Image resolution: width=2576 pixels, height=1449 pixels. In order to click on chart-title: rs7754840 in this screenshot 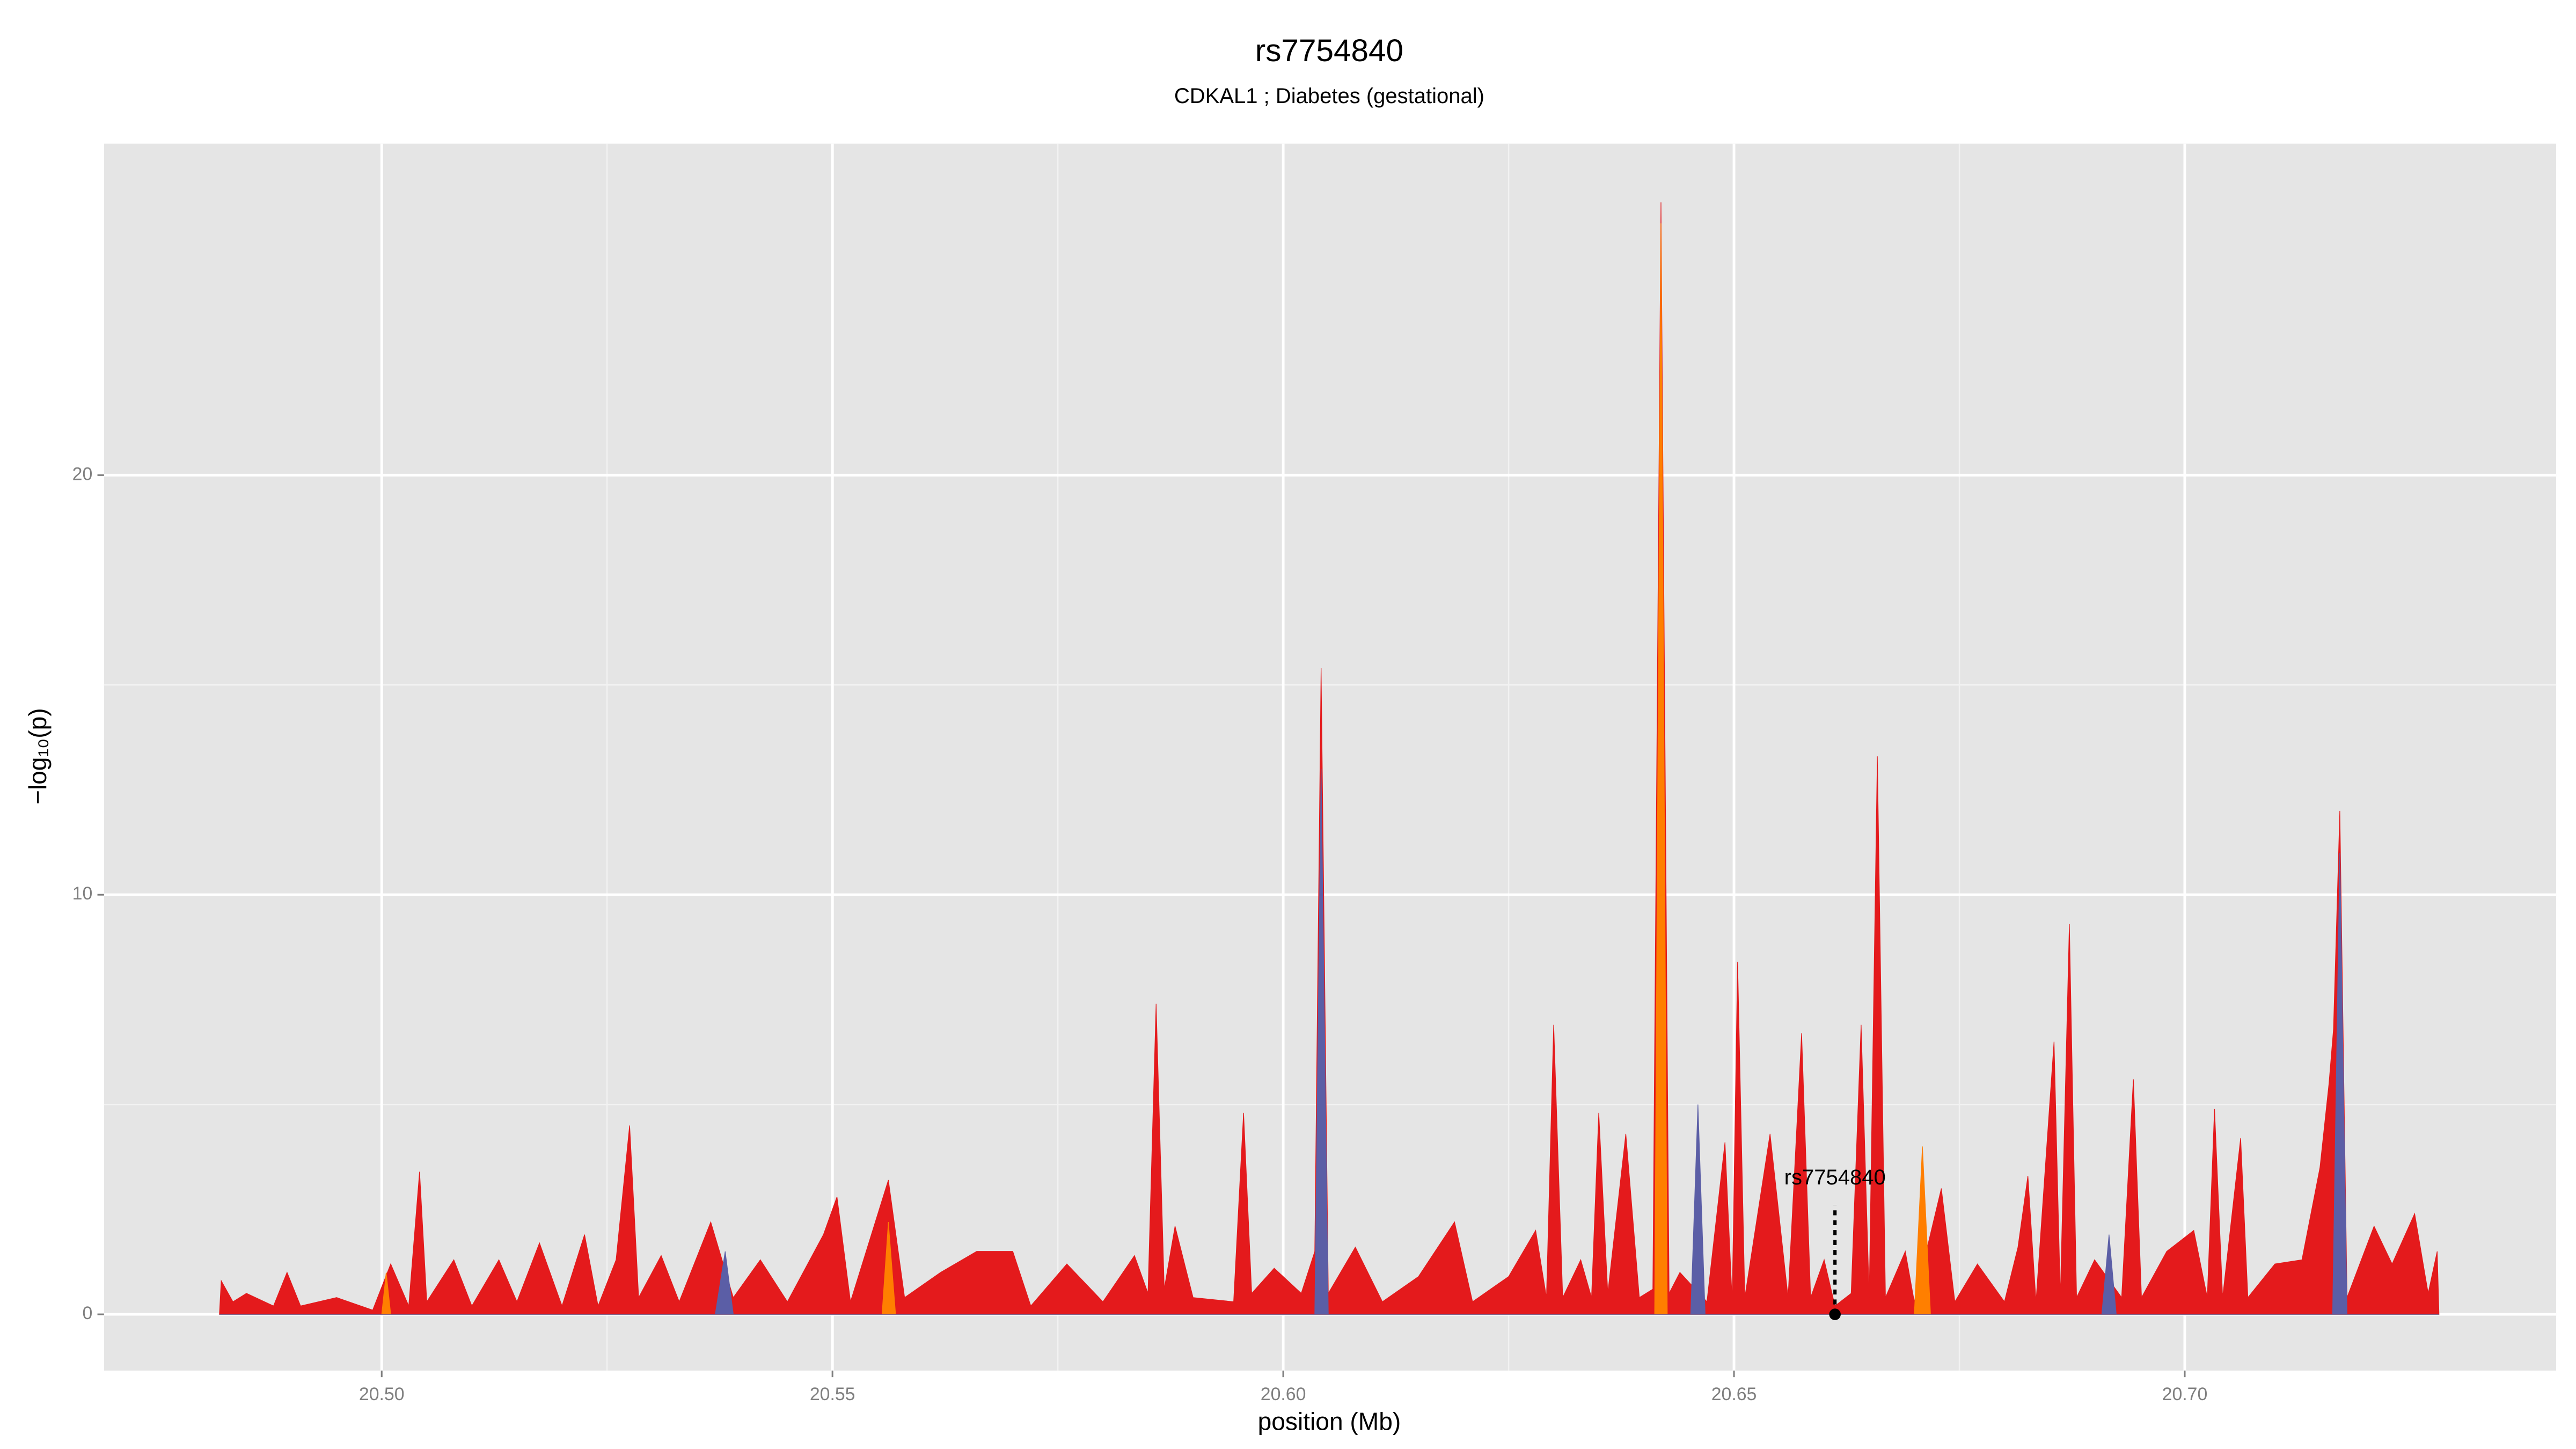, I will do `click(1329, 50)`.